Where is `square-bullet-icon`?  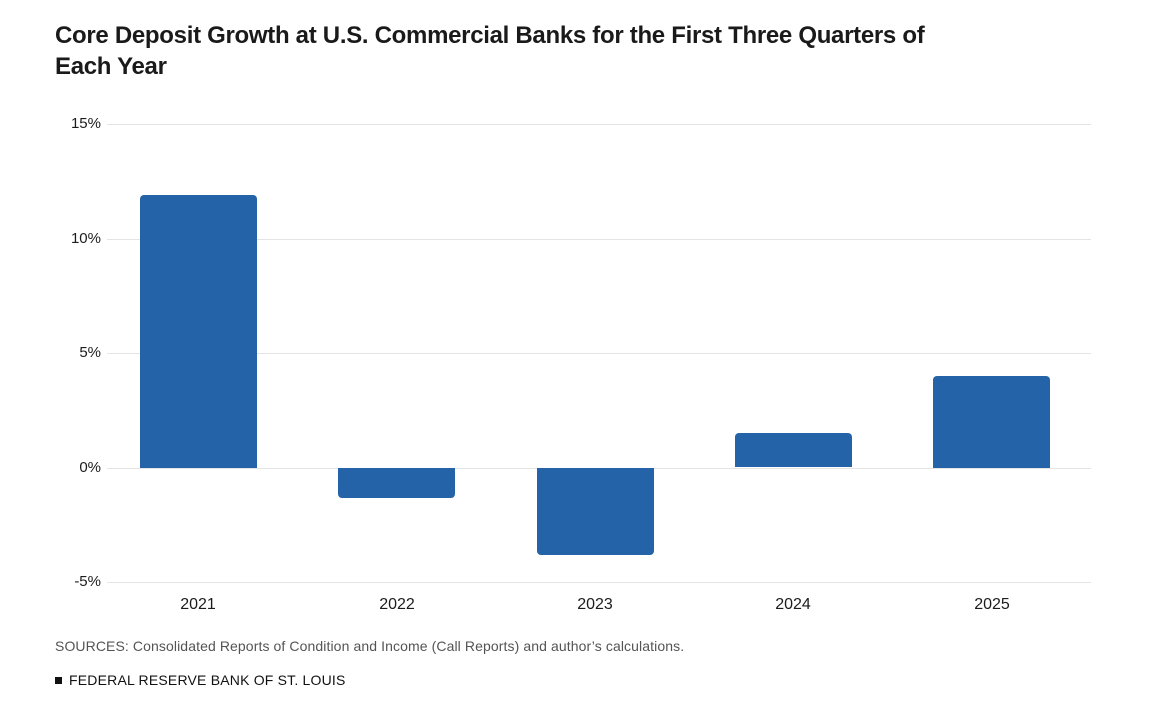 square-bullet-icon is located at coordinates (58, 680).